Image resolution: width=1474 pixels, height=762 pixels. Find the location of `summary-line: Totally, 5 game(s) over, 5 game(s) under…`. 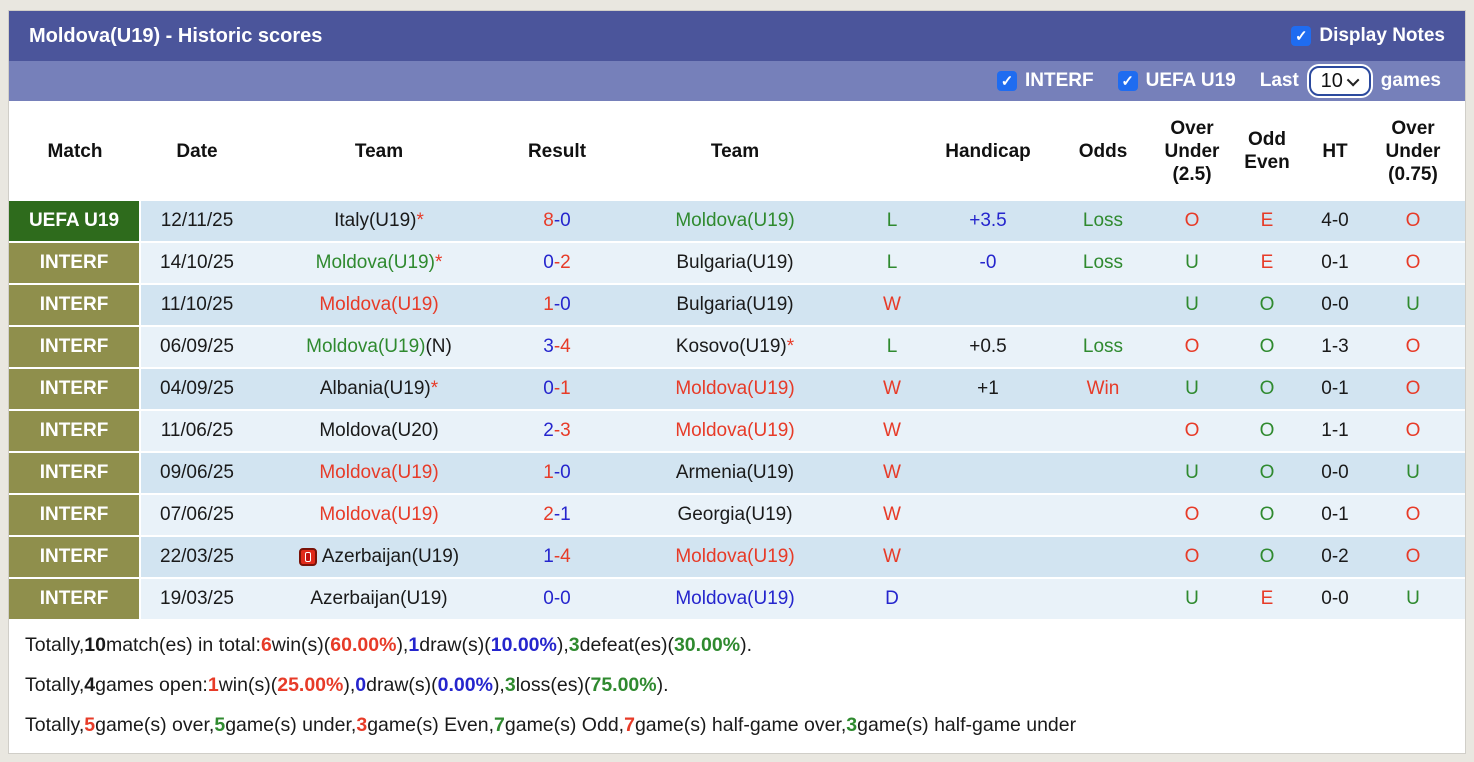

summary-line: Totally, 5 game(s) over, 5 game(s) under… is located at coordinates (737, 725).